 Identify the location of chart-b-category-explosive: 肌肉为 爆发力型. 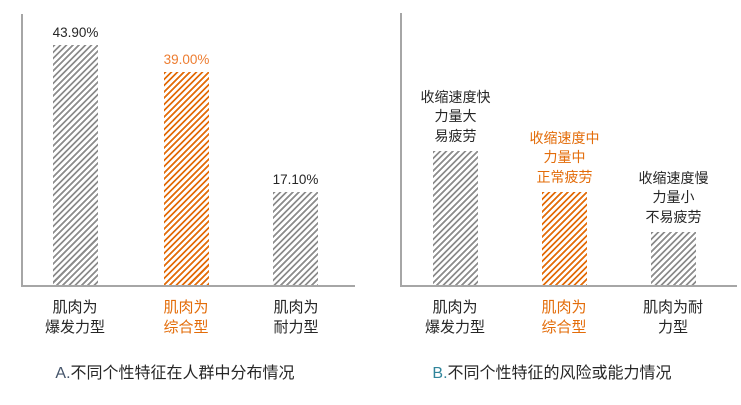
(454, 317).